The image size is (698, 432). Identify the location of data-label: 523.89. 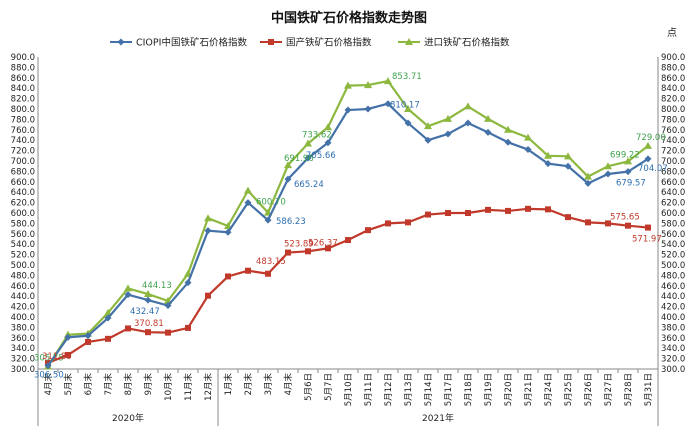
(299, 245).